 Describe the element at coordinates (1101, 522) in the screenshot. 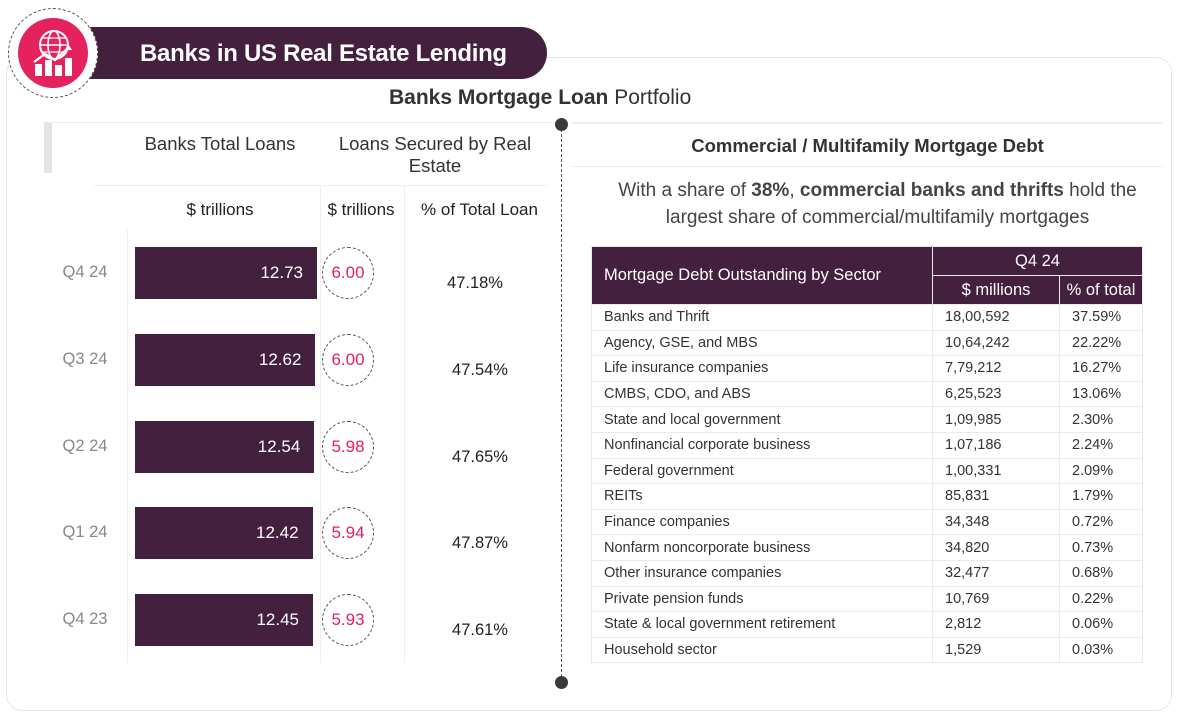

I see `cell-pct: 0.72%` at that location.